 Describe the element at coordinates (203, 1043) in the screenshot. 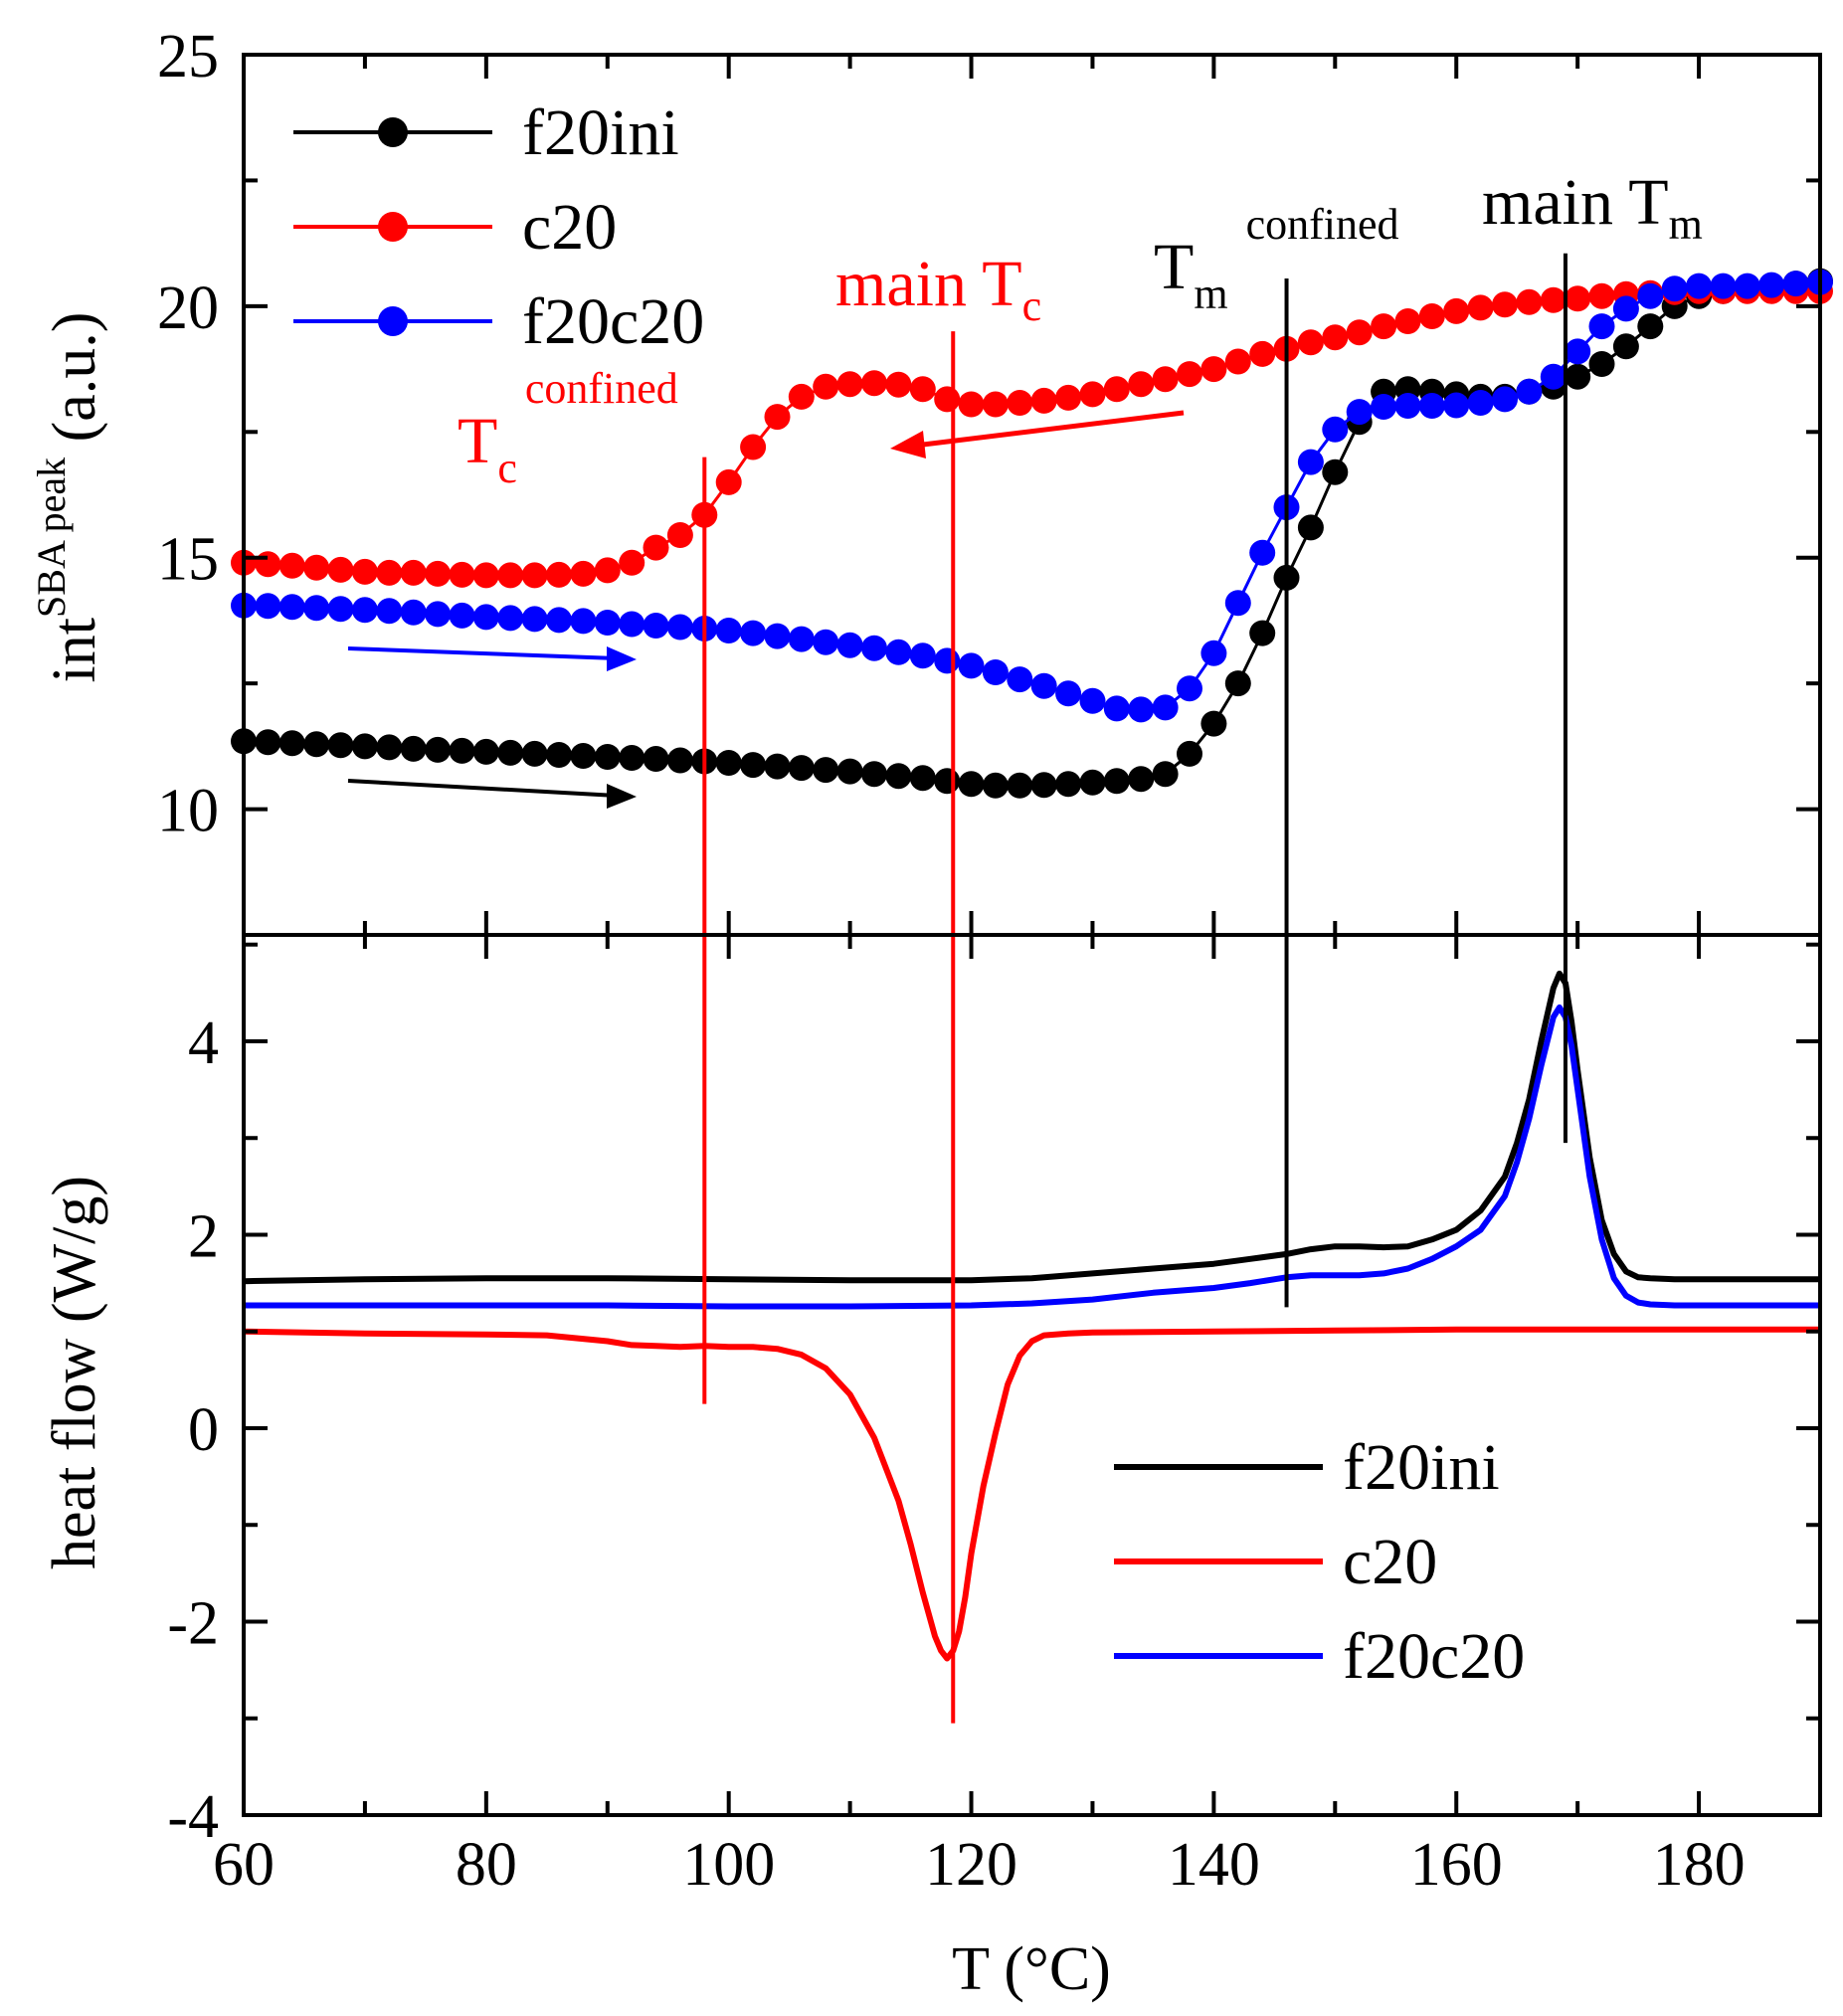

I see `ytick-bottom-label-4: 4` at that location.